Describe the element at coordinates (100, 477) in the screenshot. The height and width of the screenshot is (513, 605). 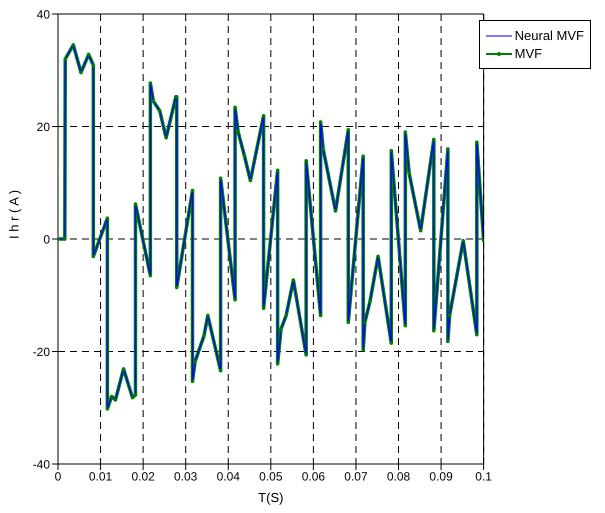
I see `x-tick-label: 0.01` at that location.